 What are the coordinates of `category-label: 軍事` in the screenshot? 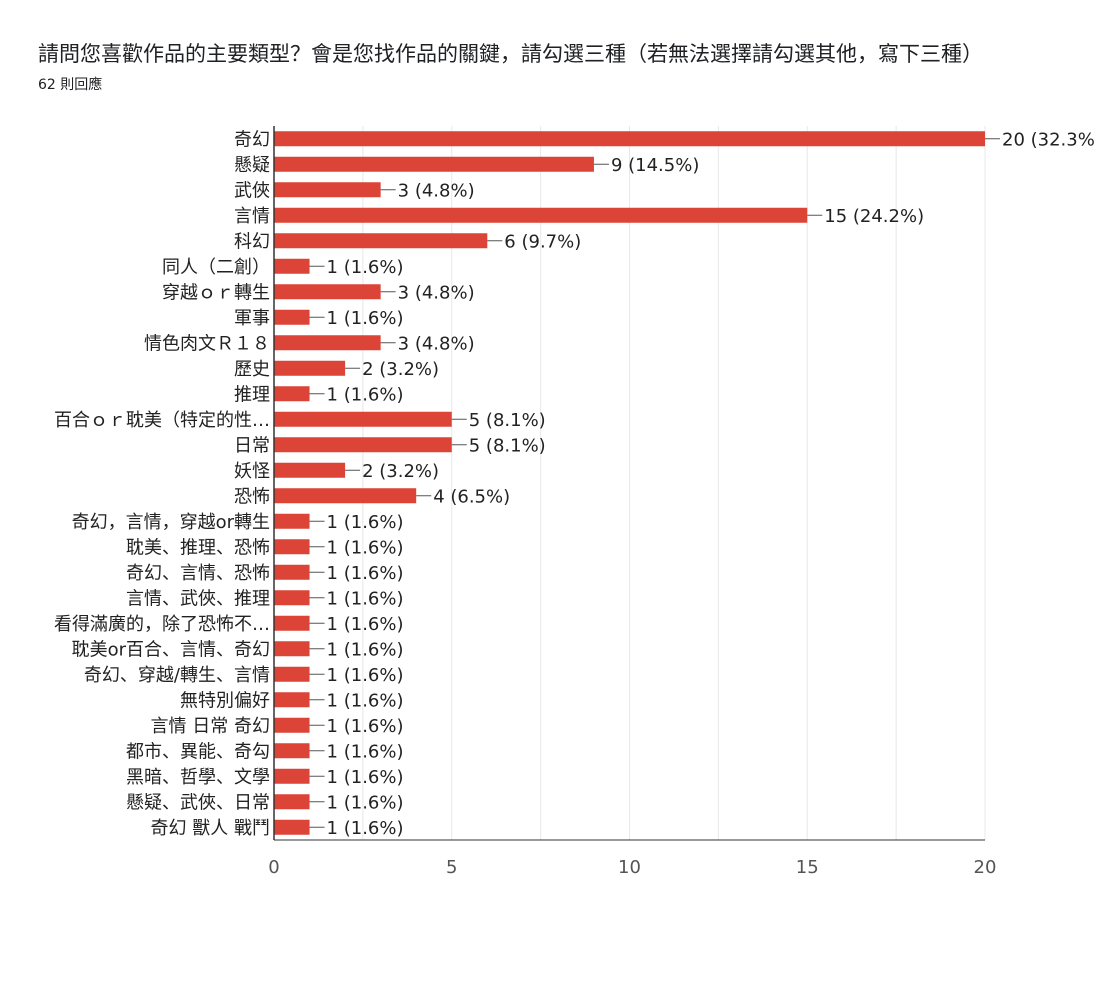 It's located at (252, 318).